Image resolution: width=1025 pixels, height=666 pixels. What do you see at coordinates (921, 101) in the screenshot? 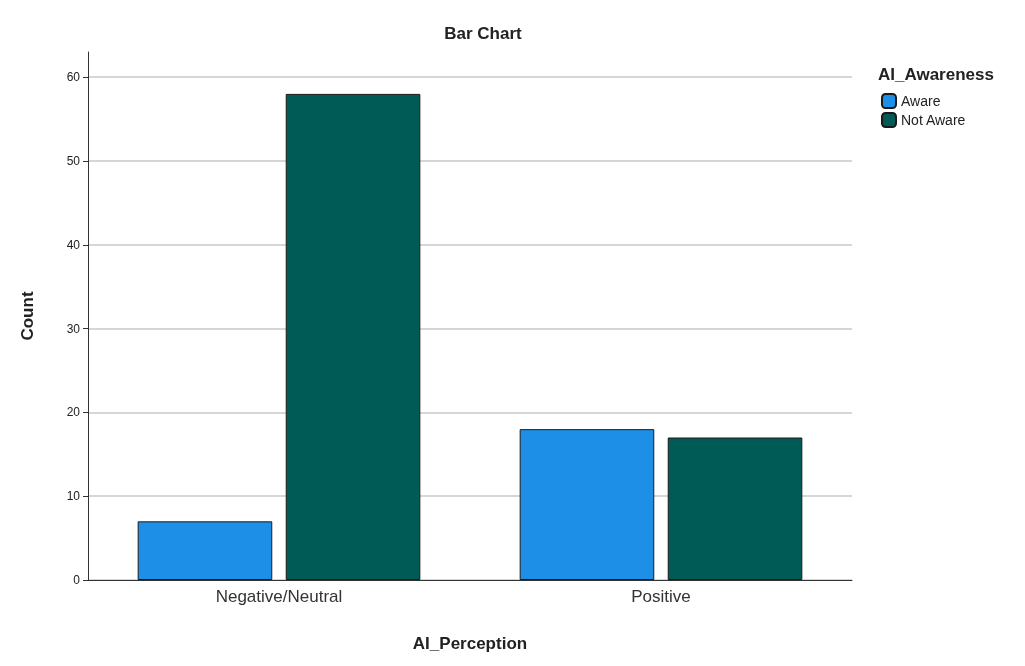
I see `legend-label: Aware` at bounding box center [921, 101].